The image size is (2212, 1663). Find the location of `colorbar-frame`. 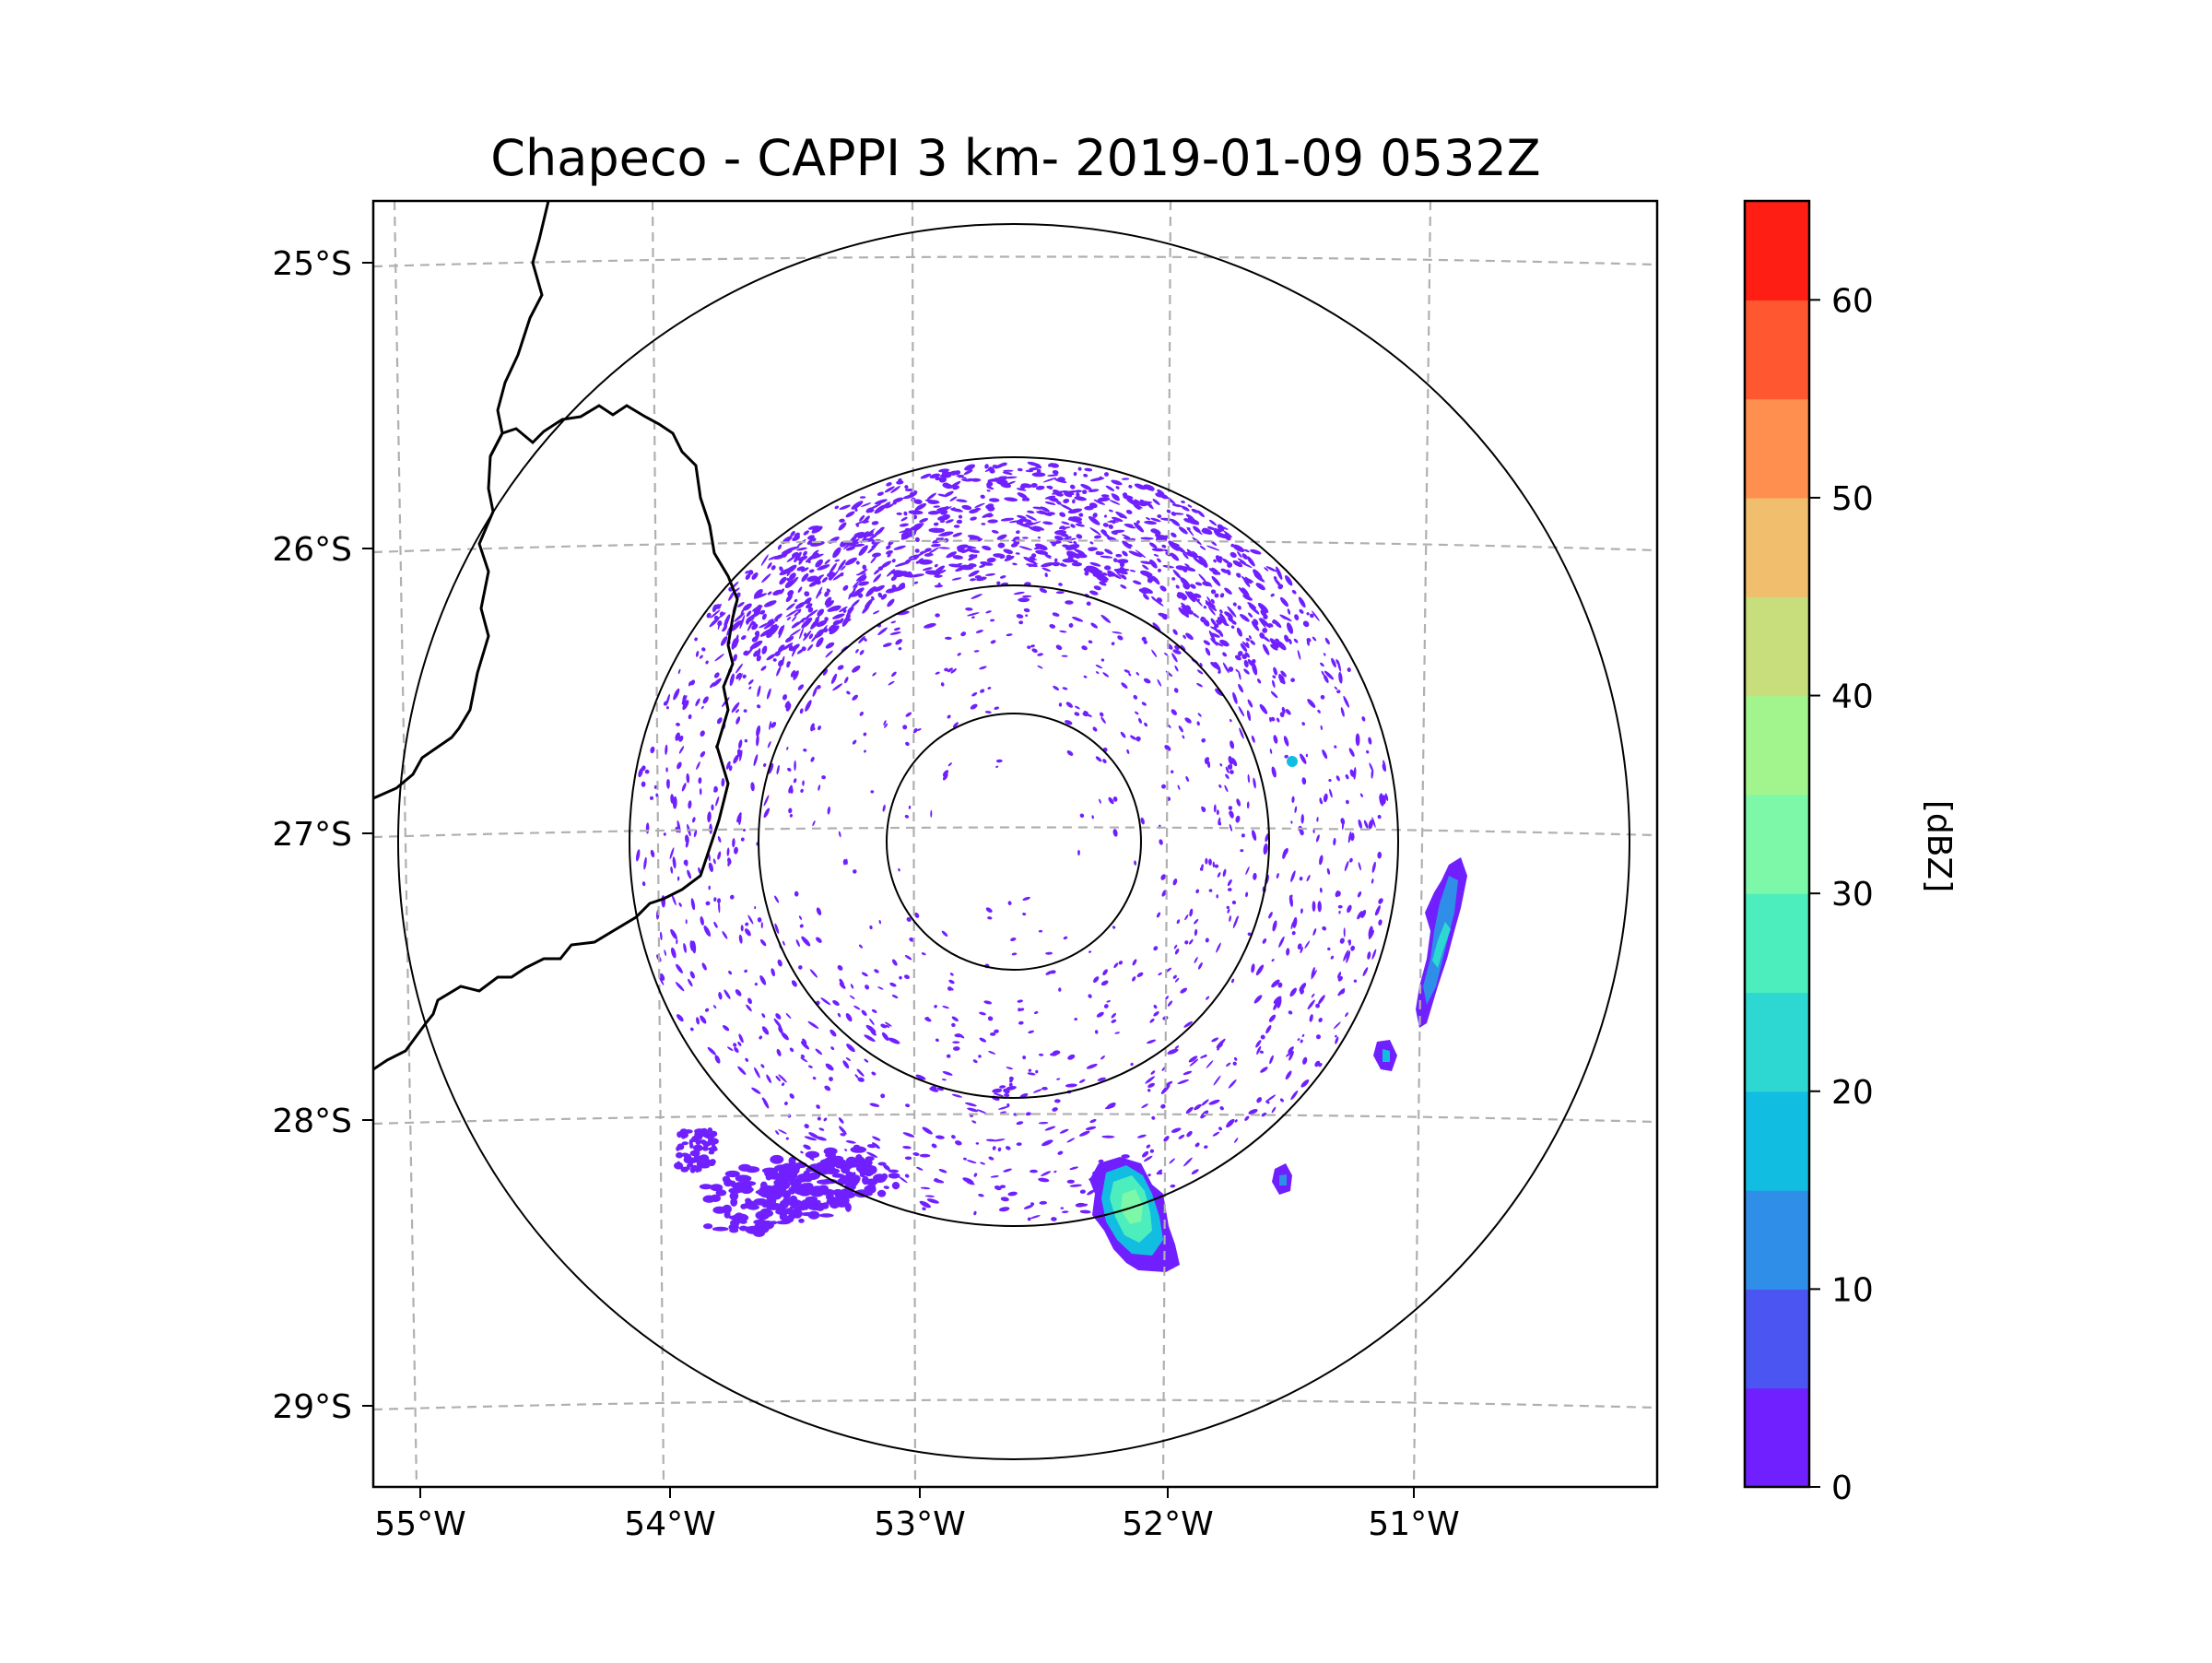

colorbar-frame is located at coordinates (1777, 844).